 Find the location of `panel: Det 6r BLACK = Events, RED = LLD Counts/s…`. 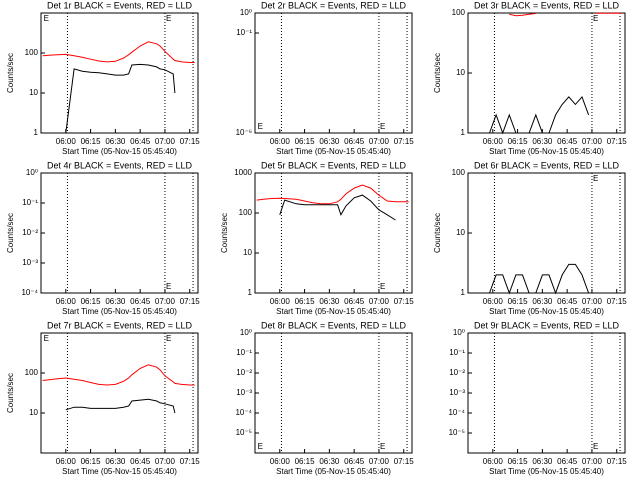

panel: Det 6r BLACK = Events, RED = LLD Counts/s… is located at coordinates (530, 238).